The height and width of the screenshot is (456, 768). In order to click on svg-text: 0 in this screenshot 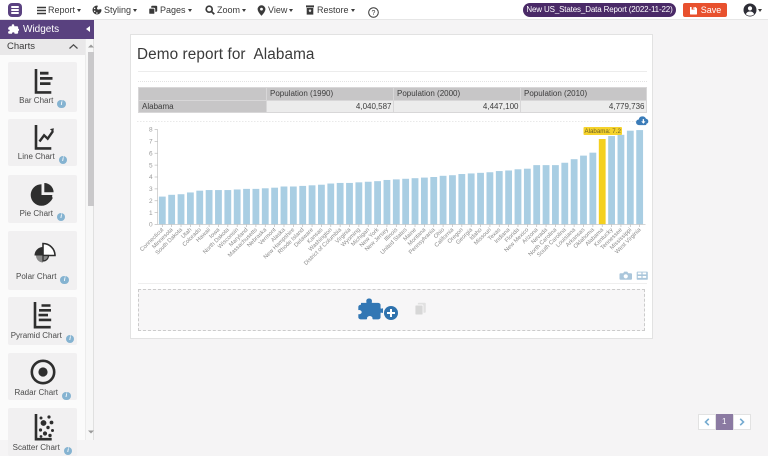, I will do `click(151, 225)`.